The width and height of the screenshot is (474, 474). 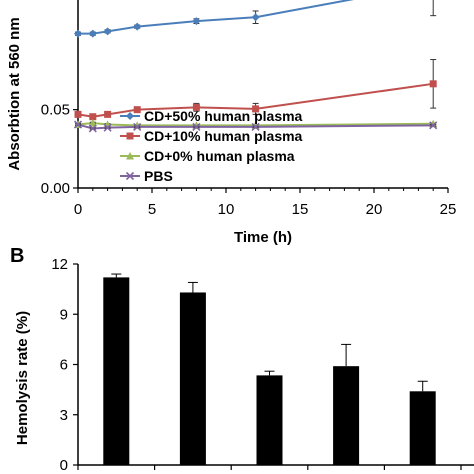 I want to click on x-tick-label: 5, so click(x=152, y=209).